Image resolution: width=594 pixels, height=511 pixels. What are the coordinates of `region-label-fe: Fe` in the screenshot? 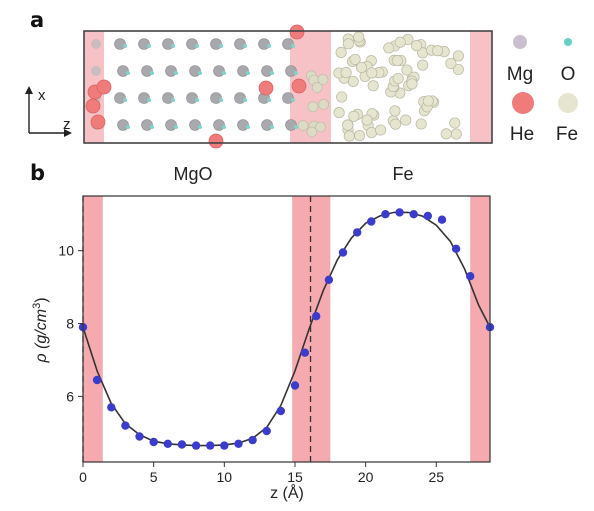 It's located at (402, 174).